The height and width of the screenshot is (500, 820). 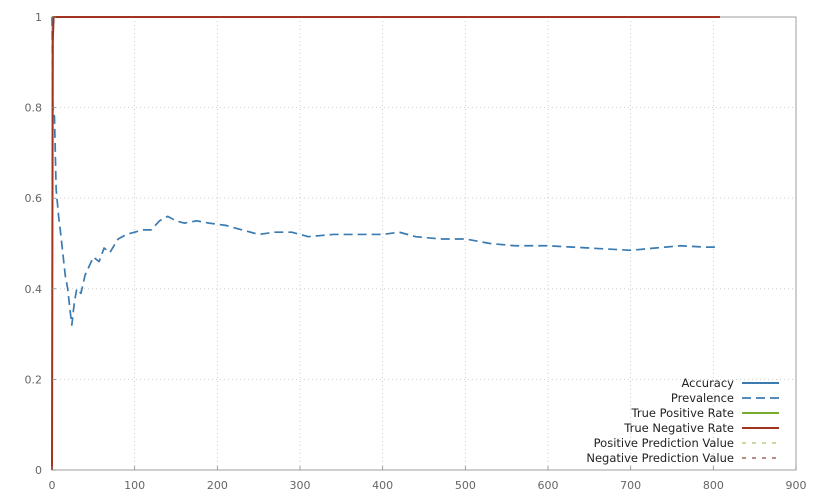 What do you see at coordinates (38, 470) in the screenshot?
I see `y-tick-label: 0` at bounding box center [38, 470].